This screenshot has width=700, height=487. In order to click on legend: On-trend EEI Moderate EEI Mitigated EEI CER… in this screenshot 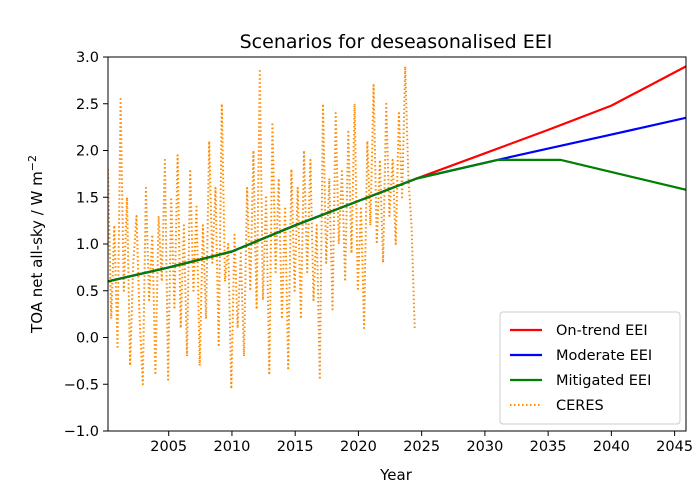, I will do `click(590, 368)`.